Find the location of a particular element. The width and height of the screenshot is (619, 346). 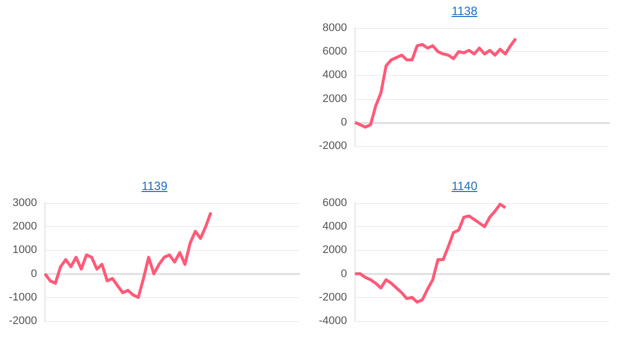

y-tick-label: -1000 is located at coordinates (22, 297).